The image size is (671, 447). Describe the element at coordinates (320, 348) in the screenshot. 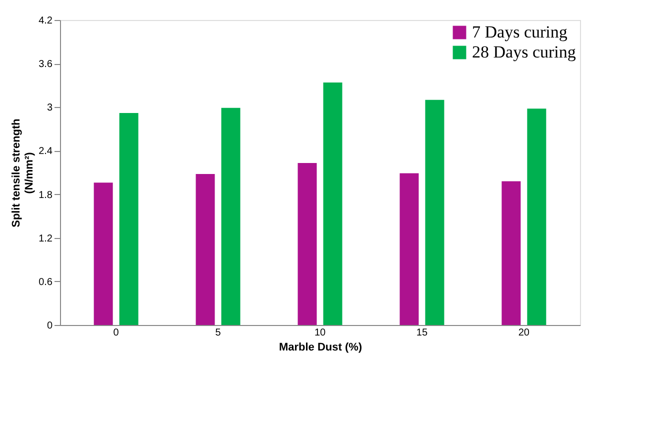

I see `x-axis-title: Marble Dust (%)` at that location.